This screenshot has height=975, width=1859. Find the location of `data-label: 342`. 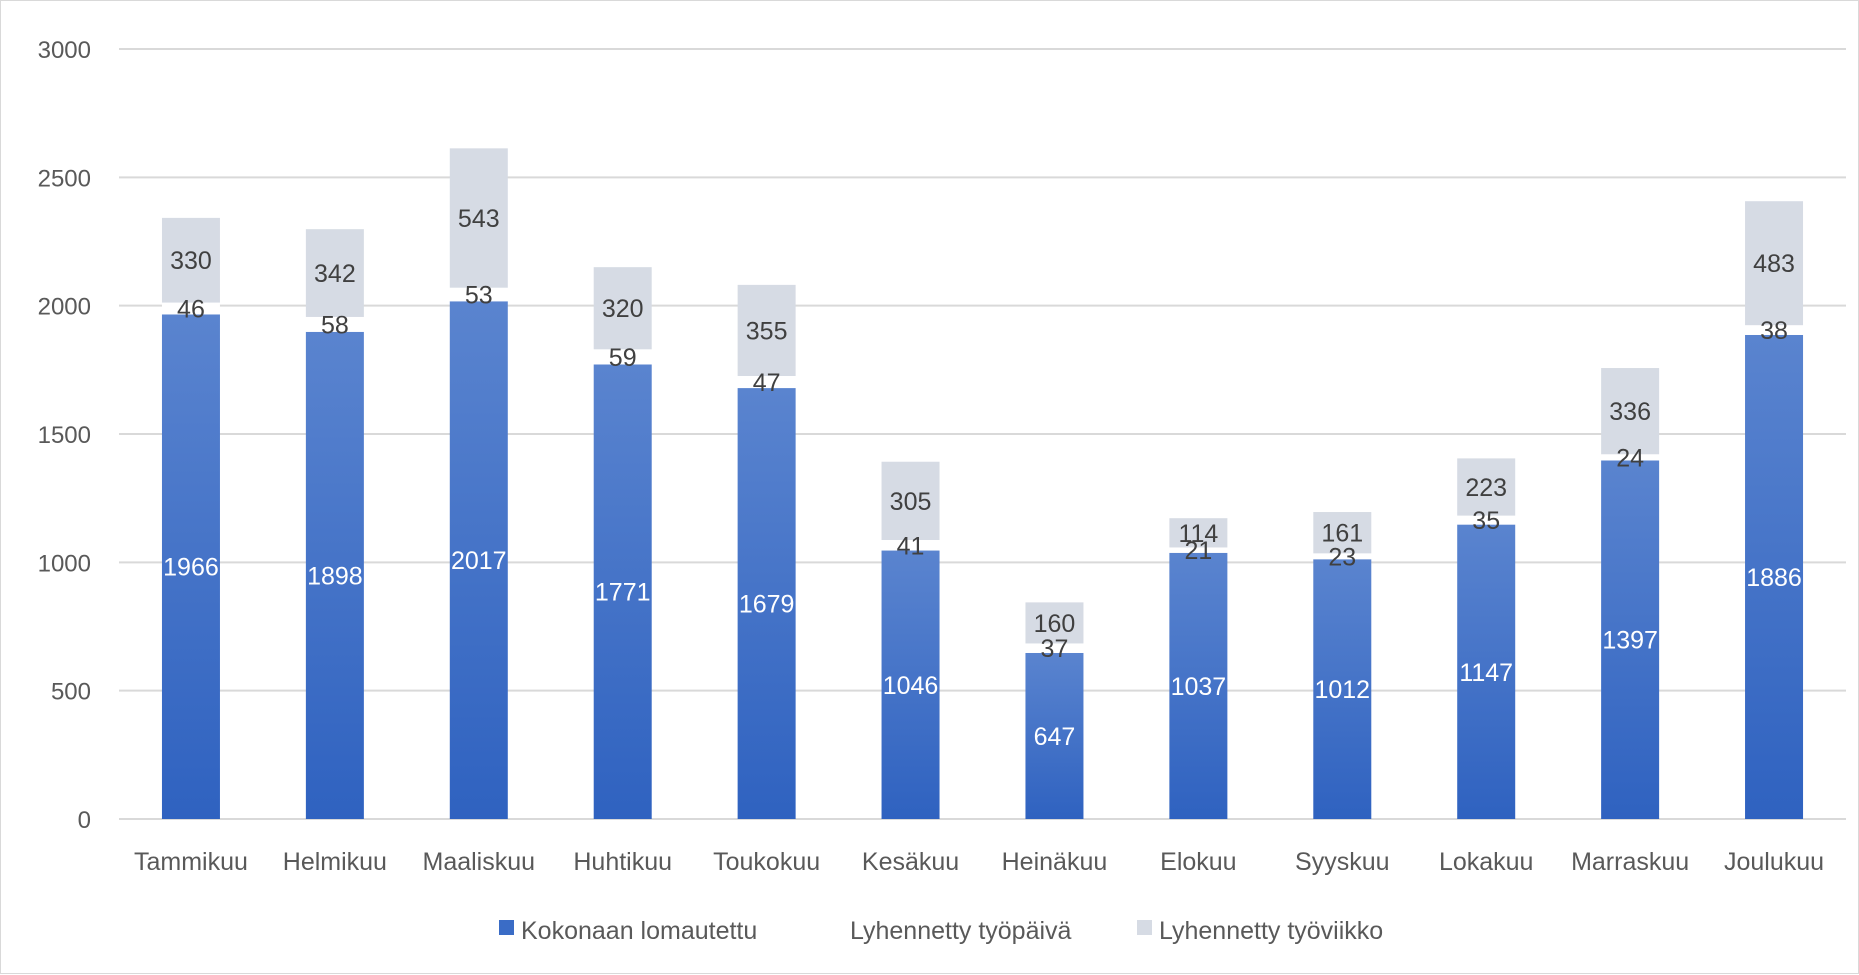

data-label: 342 is located at coordinates (335, 274).